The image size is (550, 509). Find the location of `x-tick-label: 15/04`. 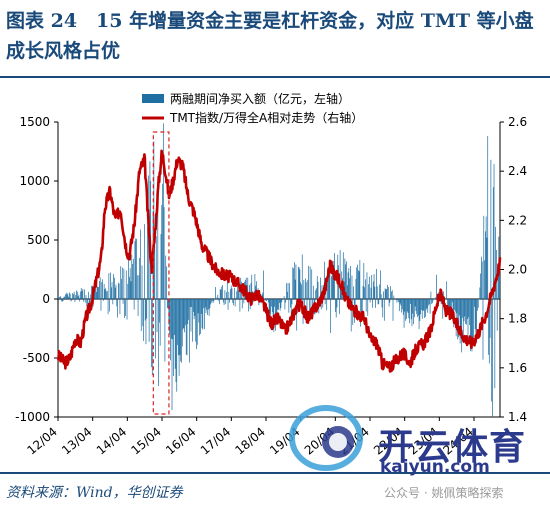

x-tick-label: 15/04 is located at coordinates (145, 441).